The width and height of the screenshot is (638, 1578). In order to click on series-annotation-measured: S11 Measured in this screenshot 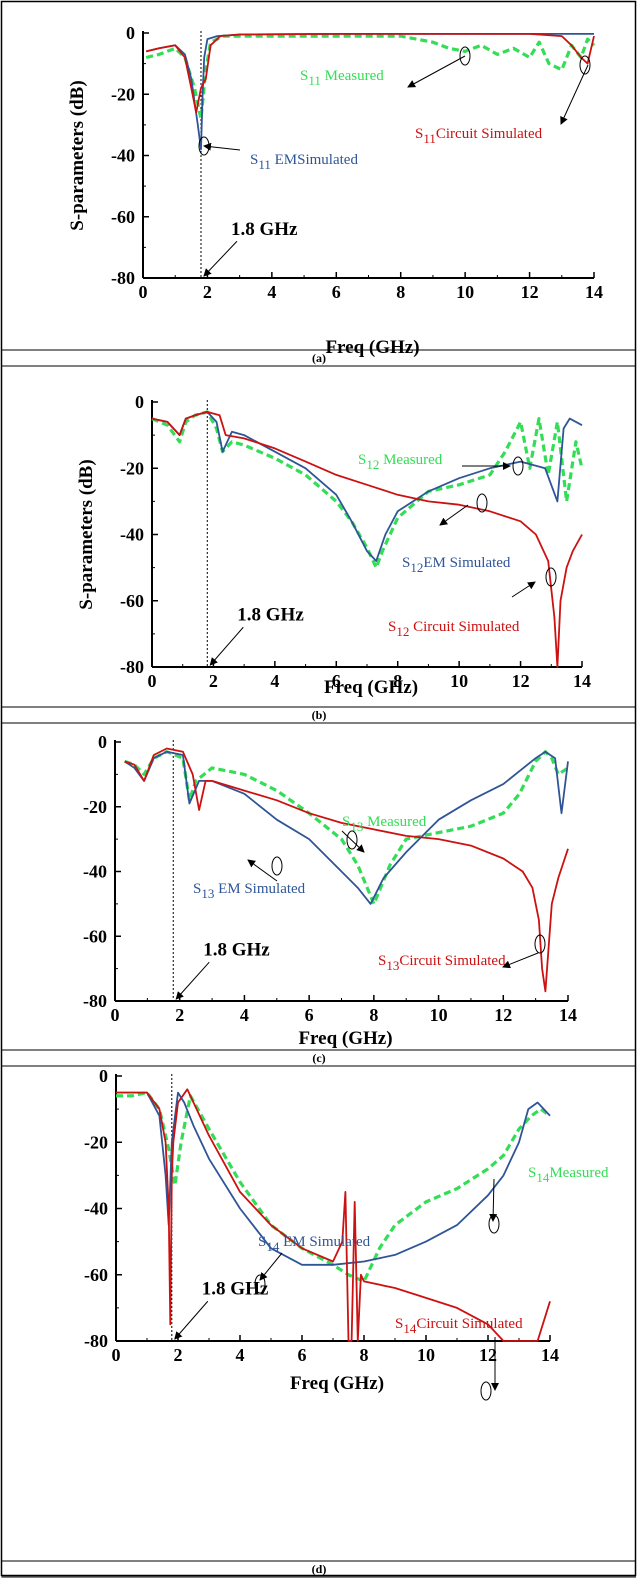, I will do `click(342, 78)`.